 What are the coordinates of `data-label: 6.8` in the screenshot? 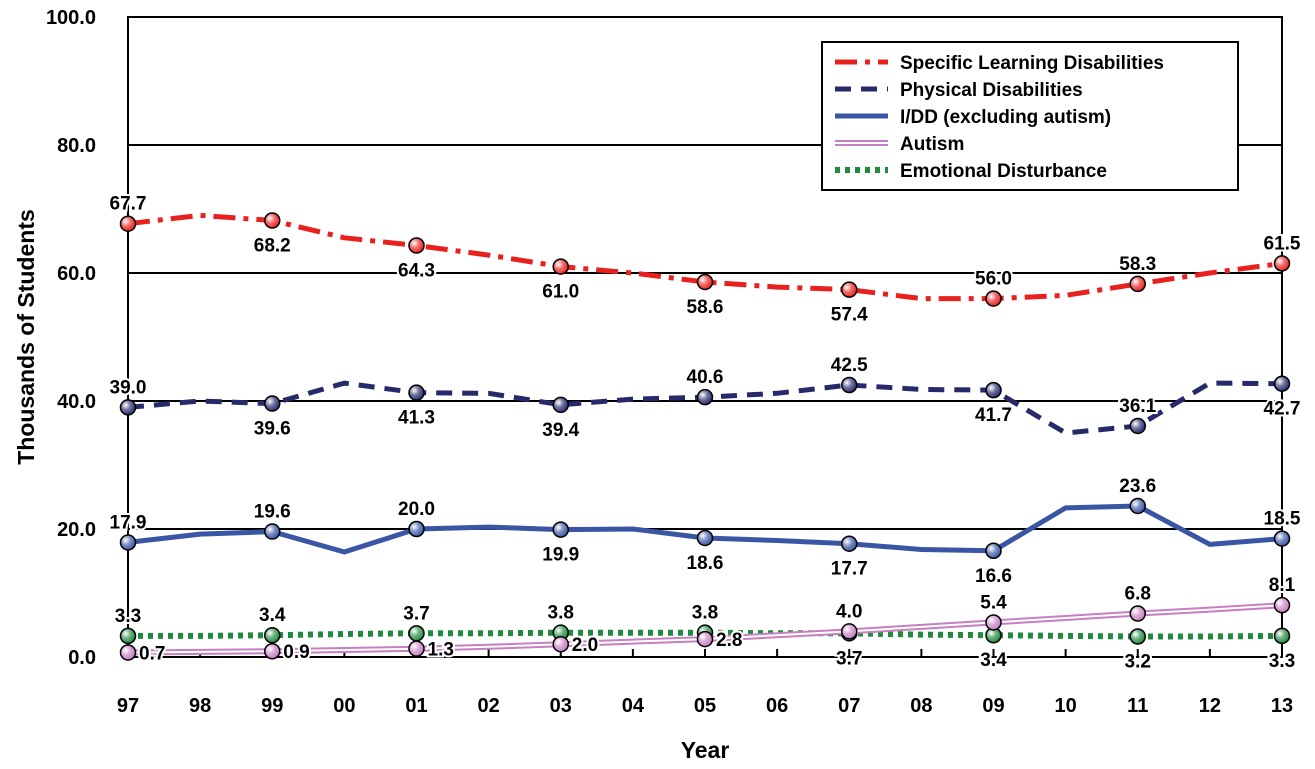 It's located at (1138, 593).